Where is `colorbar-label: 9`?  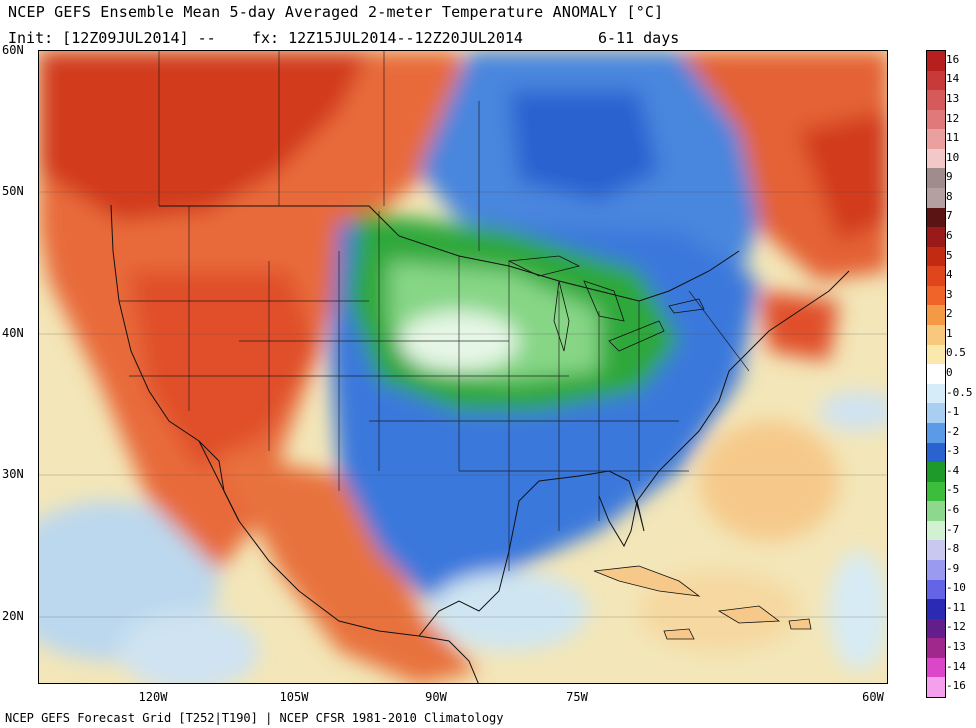 colorbar-label: 9 is located at coordinates (949, 177).